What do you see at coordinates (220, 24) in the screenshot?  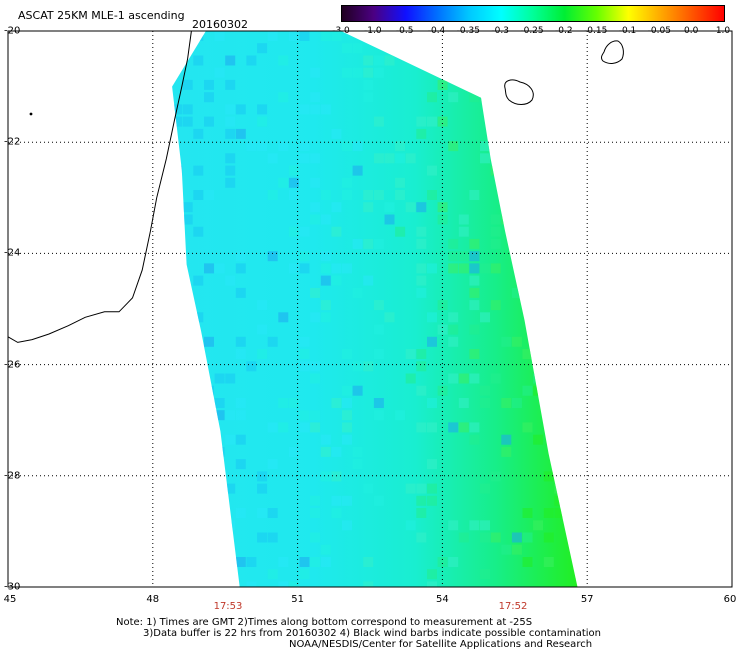 I see `map-date: 20160302` at bounding box center [220, 24].